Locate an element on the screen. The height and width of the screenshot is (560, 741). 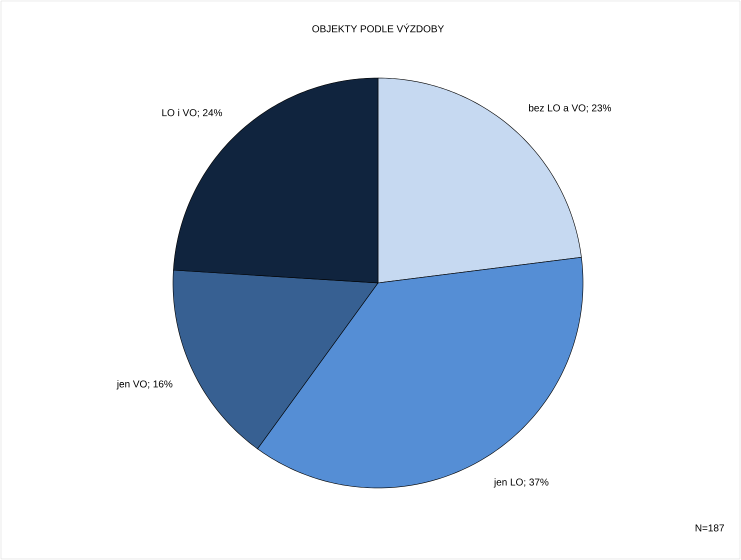
slice-label: jen LO is located at coordinates (508, 483).